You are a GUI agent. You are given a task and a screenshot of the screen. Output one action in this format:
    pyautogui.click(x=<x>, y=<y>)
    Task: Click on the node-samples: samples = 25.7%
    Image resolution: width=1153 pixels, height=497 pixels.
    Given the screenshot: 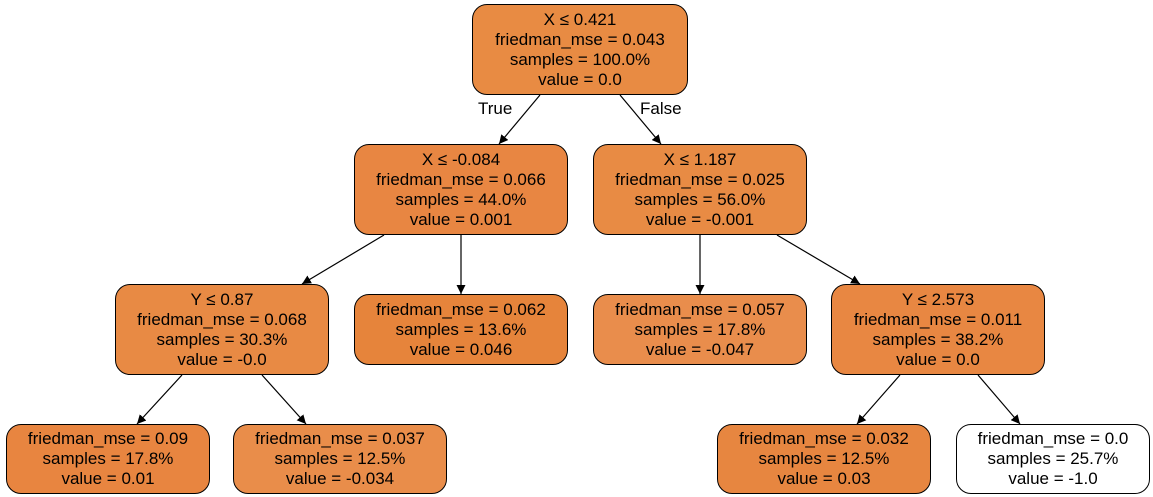 What is the action you would take?
    pyautogui.click(x=1053, y=458)
    